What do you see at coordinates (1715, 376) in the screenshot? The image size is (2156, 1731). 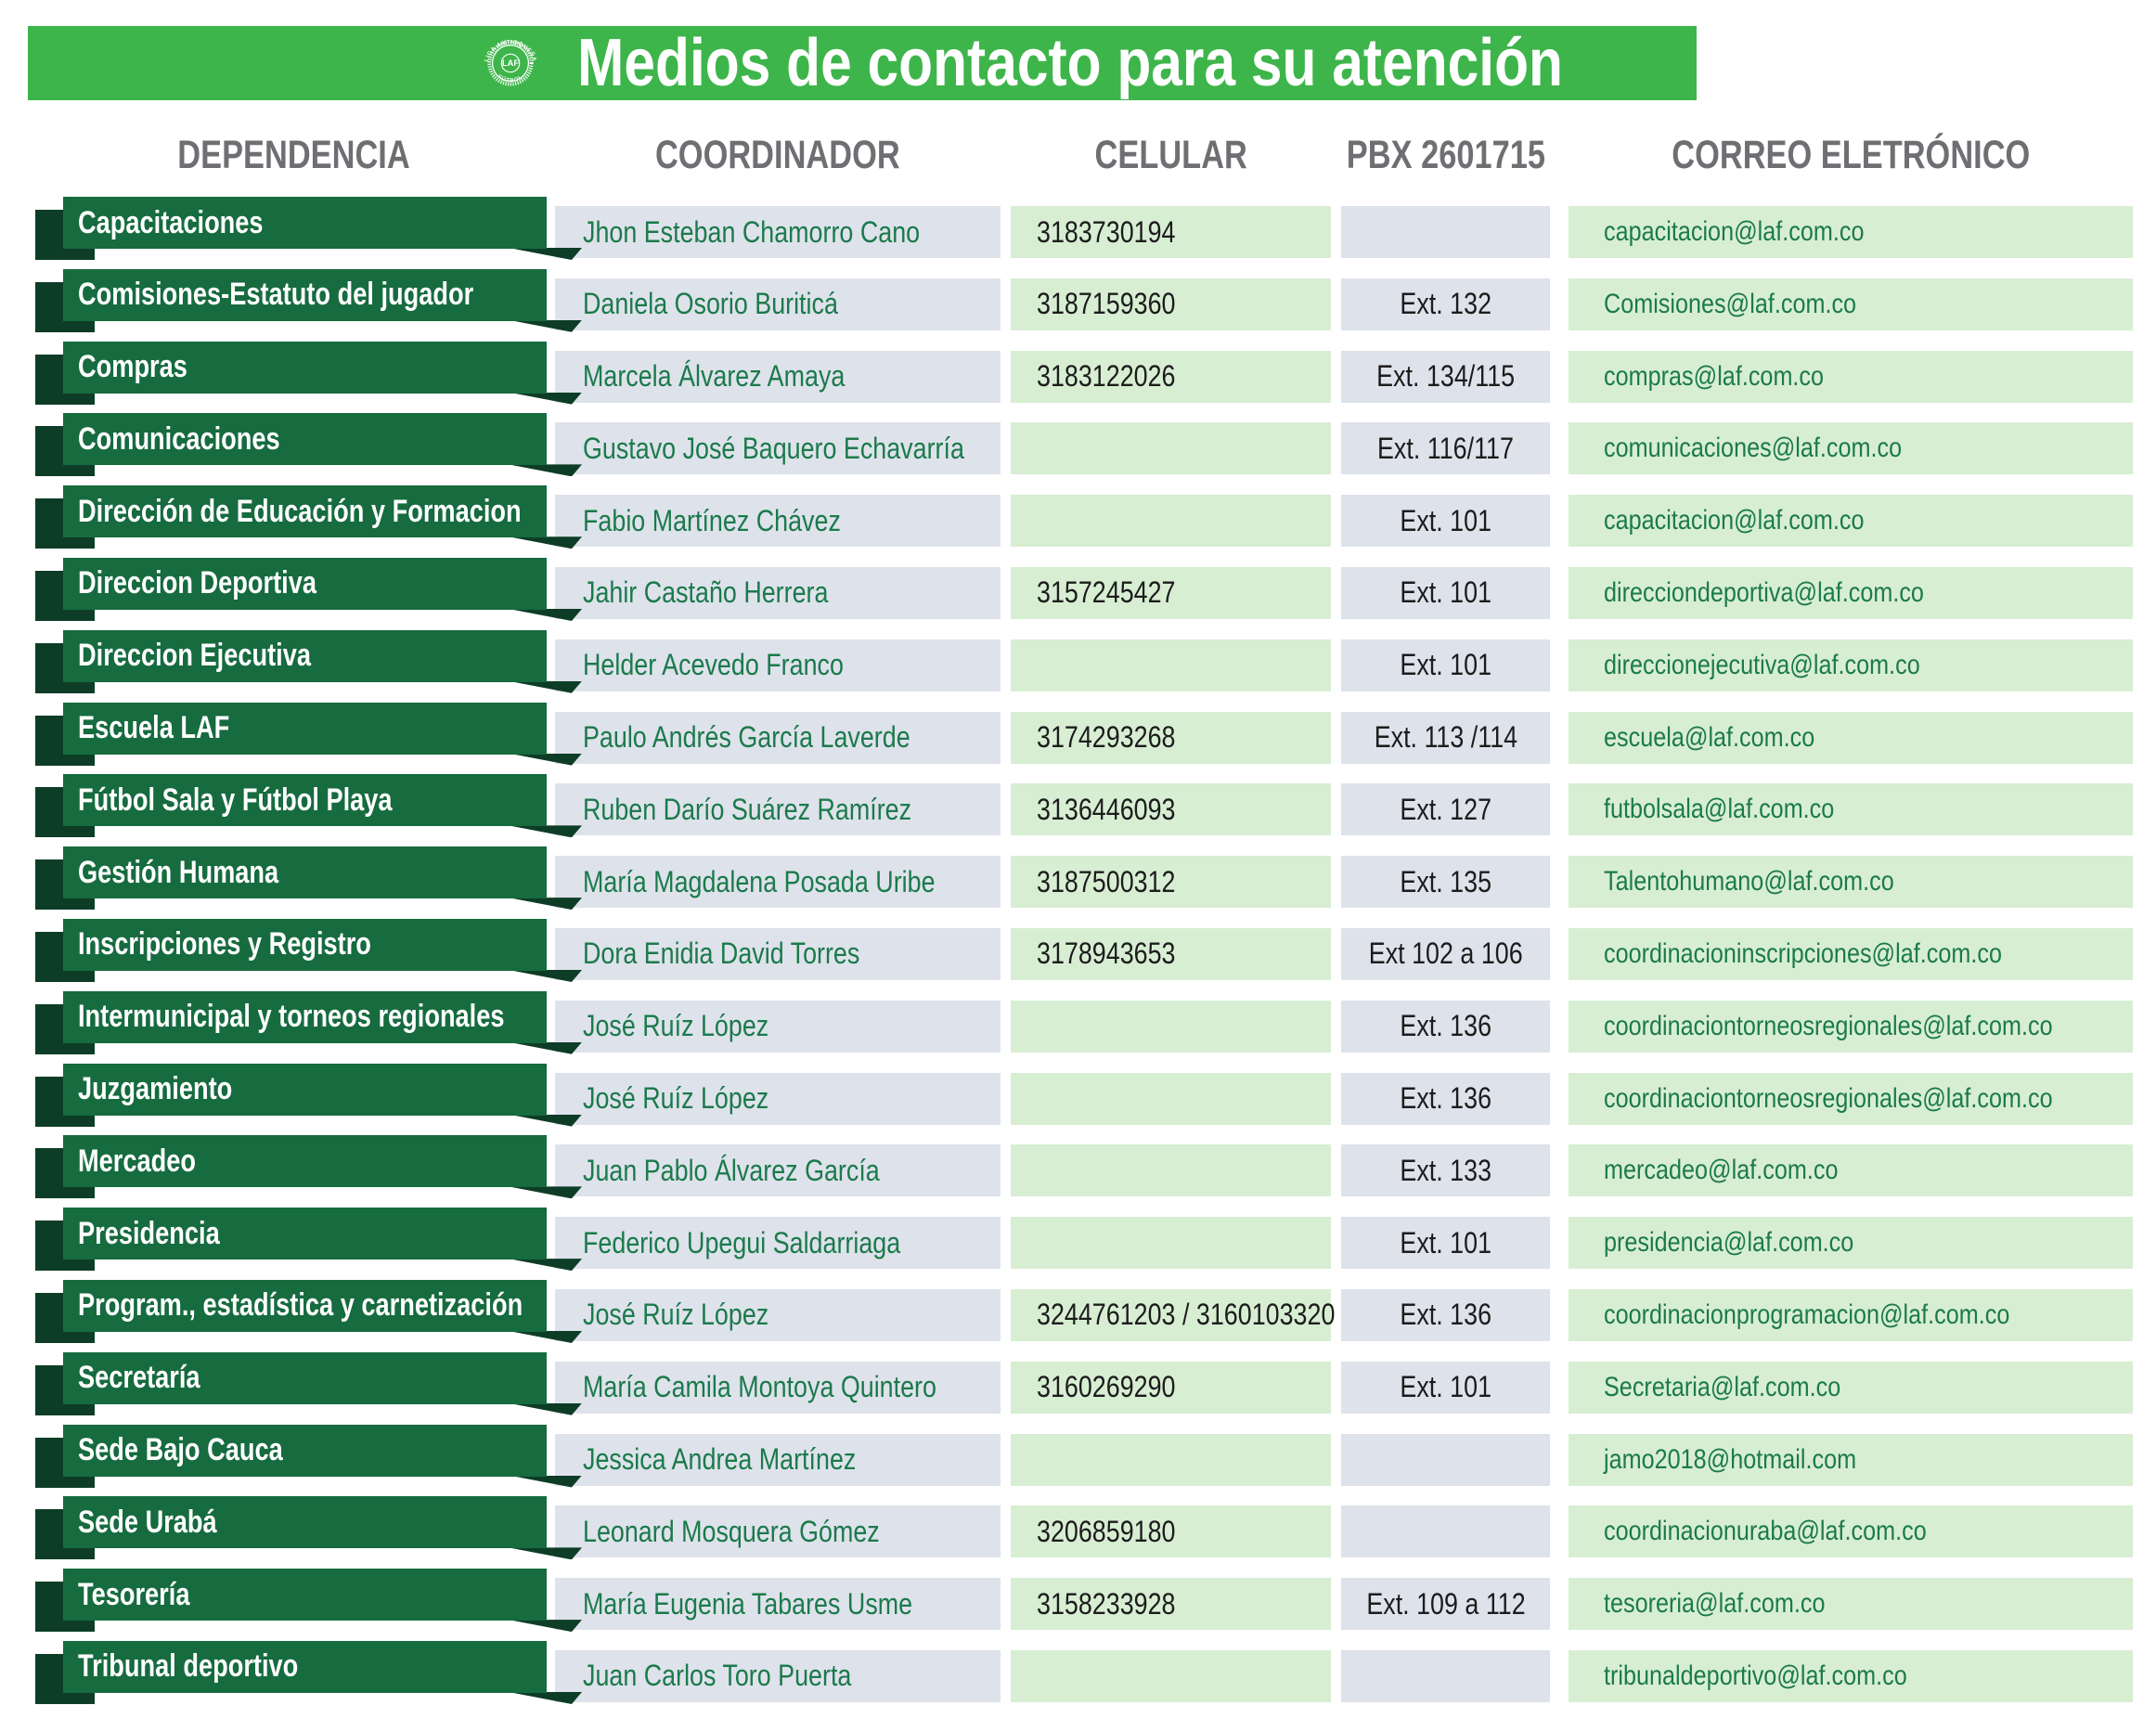 I see `email-address: compras@laf.com.co` at bounding box center [1715, 376].